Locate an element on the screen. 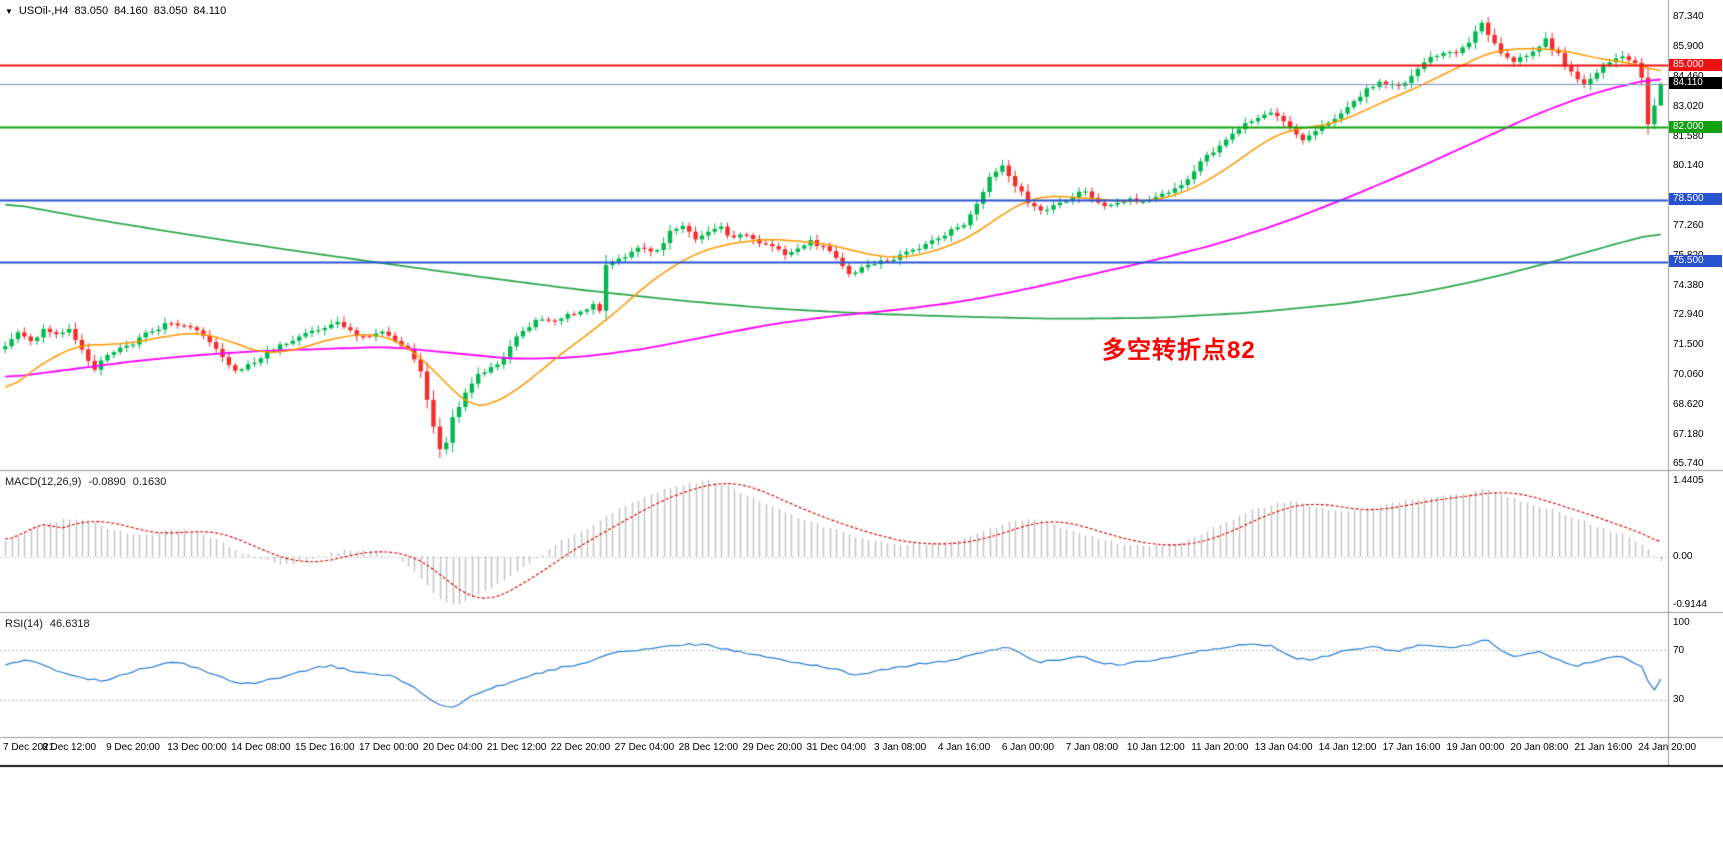  time-axis-label: 13 Dec 00:00 is located at coordinates (197, 747).